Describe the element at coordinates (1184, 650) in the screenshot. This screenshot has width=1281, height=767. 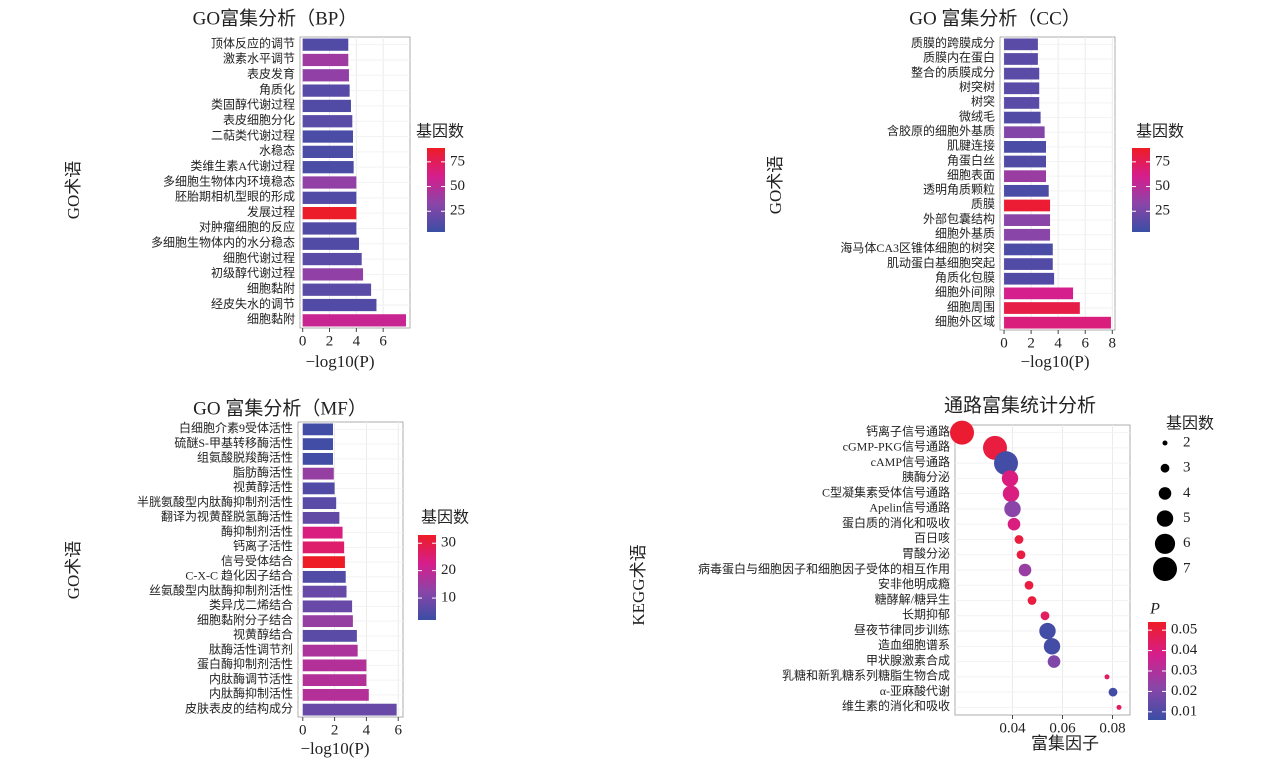
I see `colorbar-label: 0.04` at that location.